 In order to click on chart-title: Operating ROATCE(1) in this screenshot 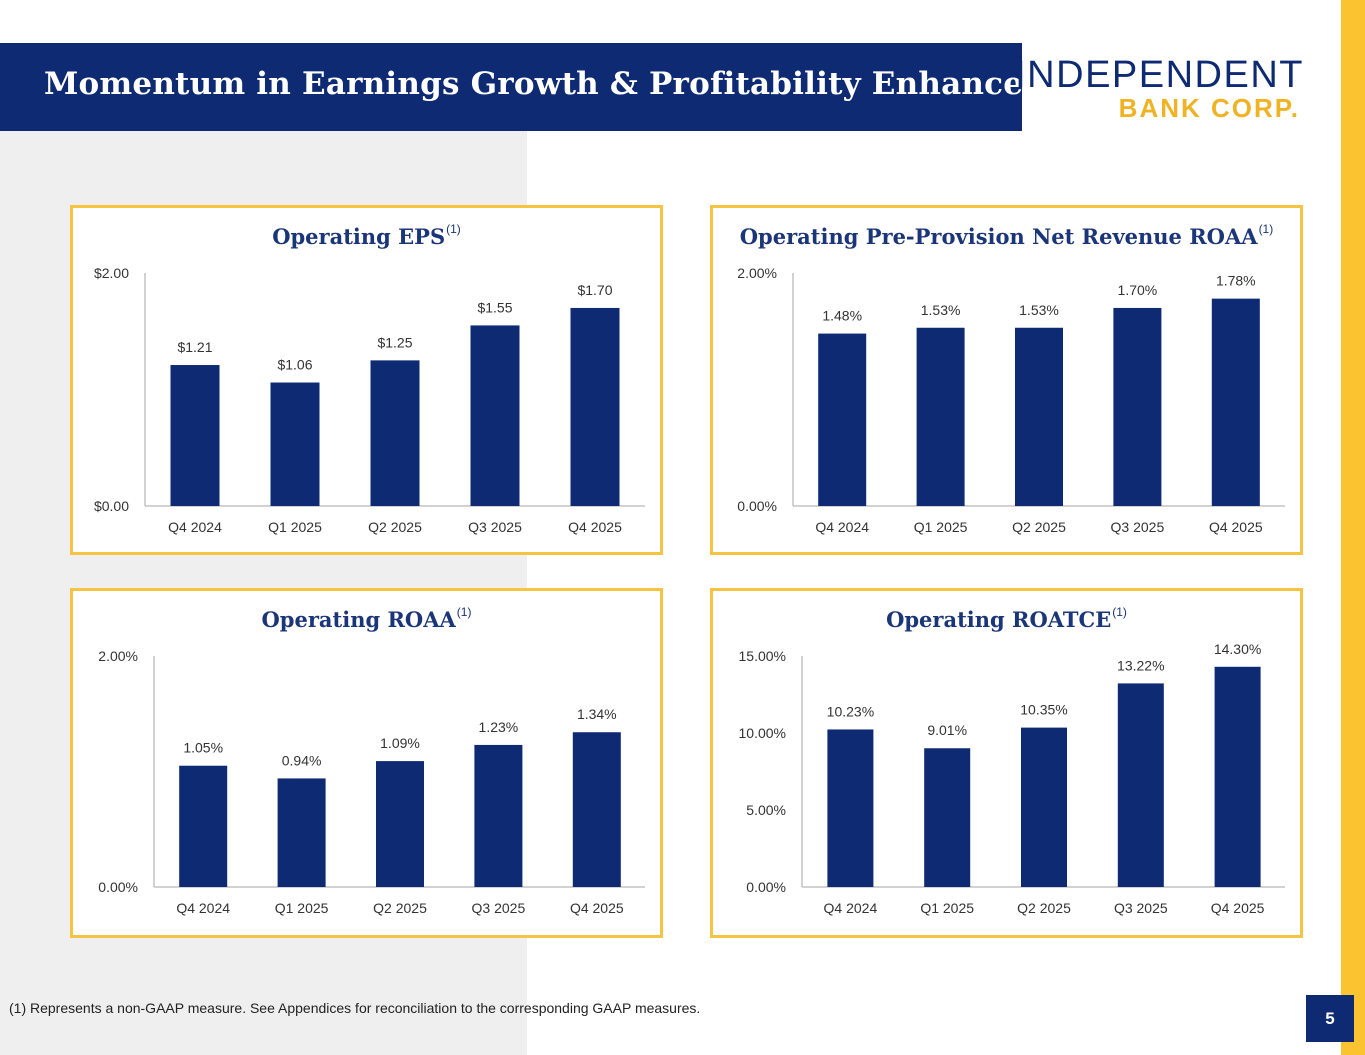, I will do `click(1006, 618)`.